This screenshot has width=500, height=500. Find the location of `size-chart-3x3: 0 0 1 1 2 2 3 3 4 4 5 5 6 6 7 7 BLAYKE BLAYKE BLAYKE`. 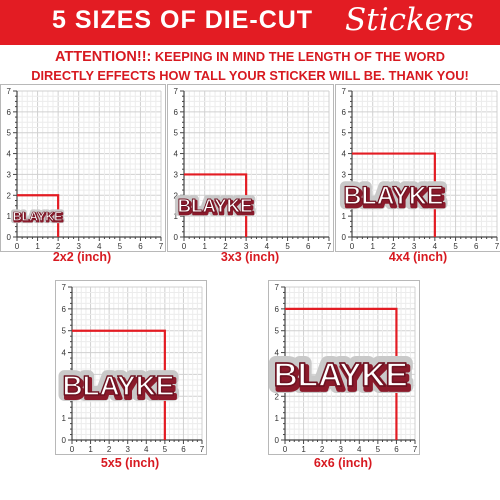

size-chart-3x3: 0 0 1 1 2 2 3 3 4 4 5 5 6 6 7 7 BLAYKE BLAYKE BLAYKE is located at coordinates (250, 168).